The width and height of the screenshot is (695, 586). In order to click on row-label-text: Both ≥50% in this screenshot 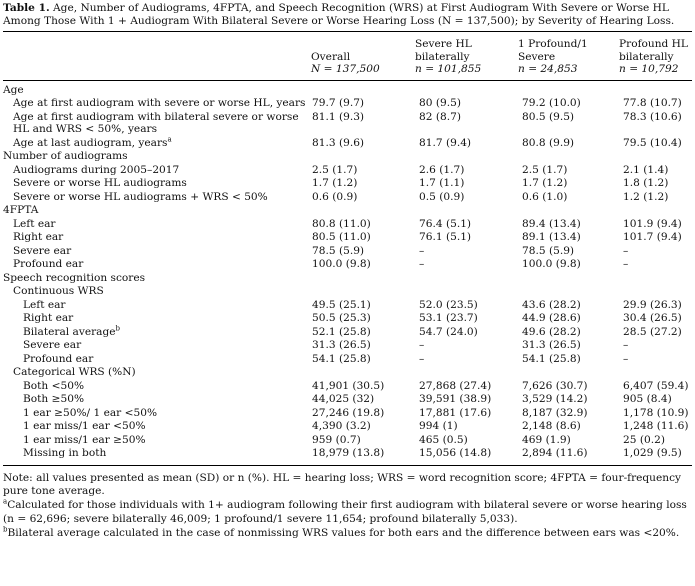, I will do `click(54, 399)`.